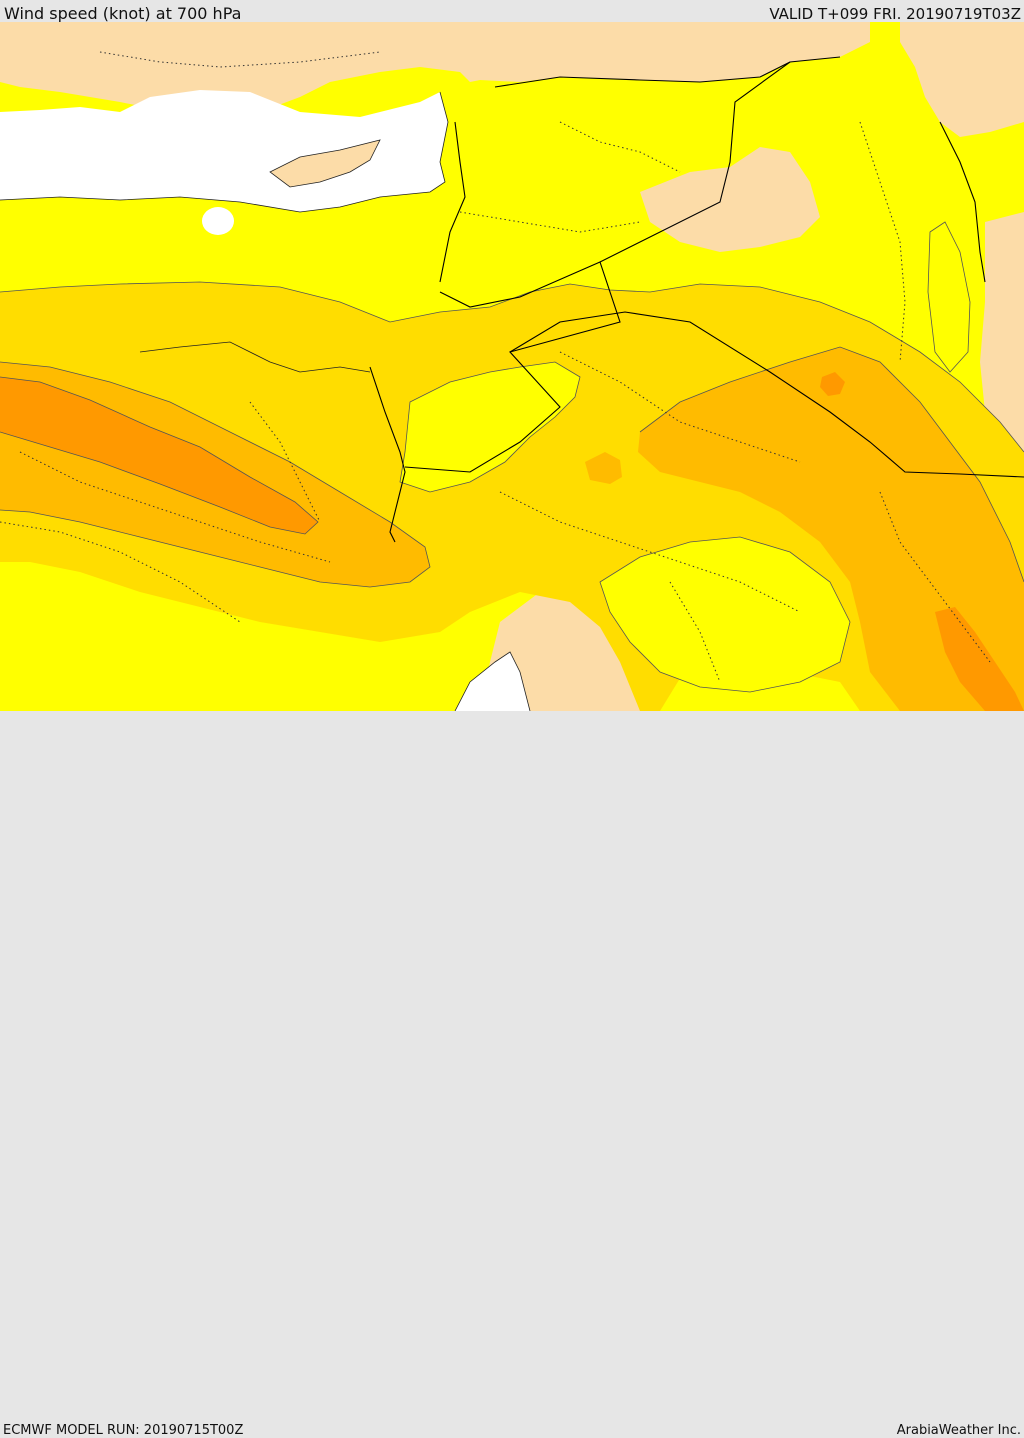 This screenshot has height=1438, width=1024. I want to click on map-title: Wind speed (knot) at 700 hPa, so click(123, 13).